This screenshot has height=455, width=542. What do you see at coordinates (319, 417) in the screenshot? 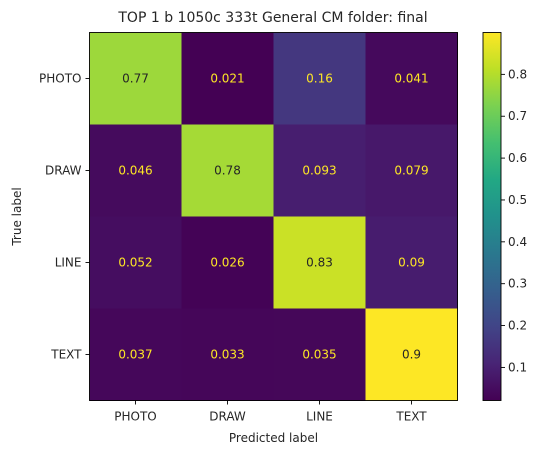
I see `x-tick-label: LINE` at bounding box center [319, 417].